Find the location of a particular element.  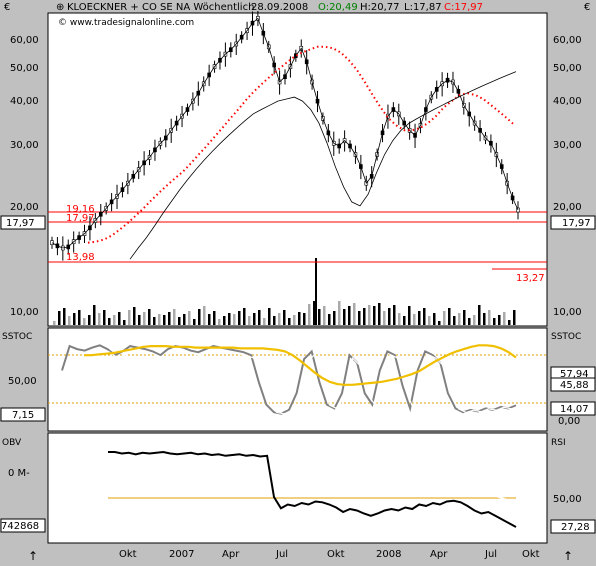

close-value: C:17,97 is located at coordinates (463, 7).